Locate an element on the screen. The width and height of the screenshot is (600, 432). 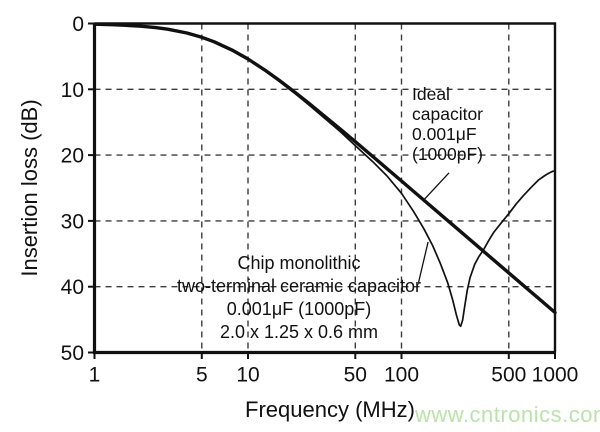
x-tick-label: 5 is located at coordinates (202, 375).